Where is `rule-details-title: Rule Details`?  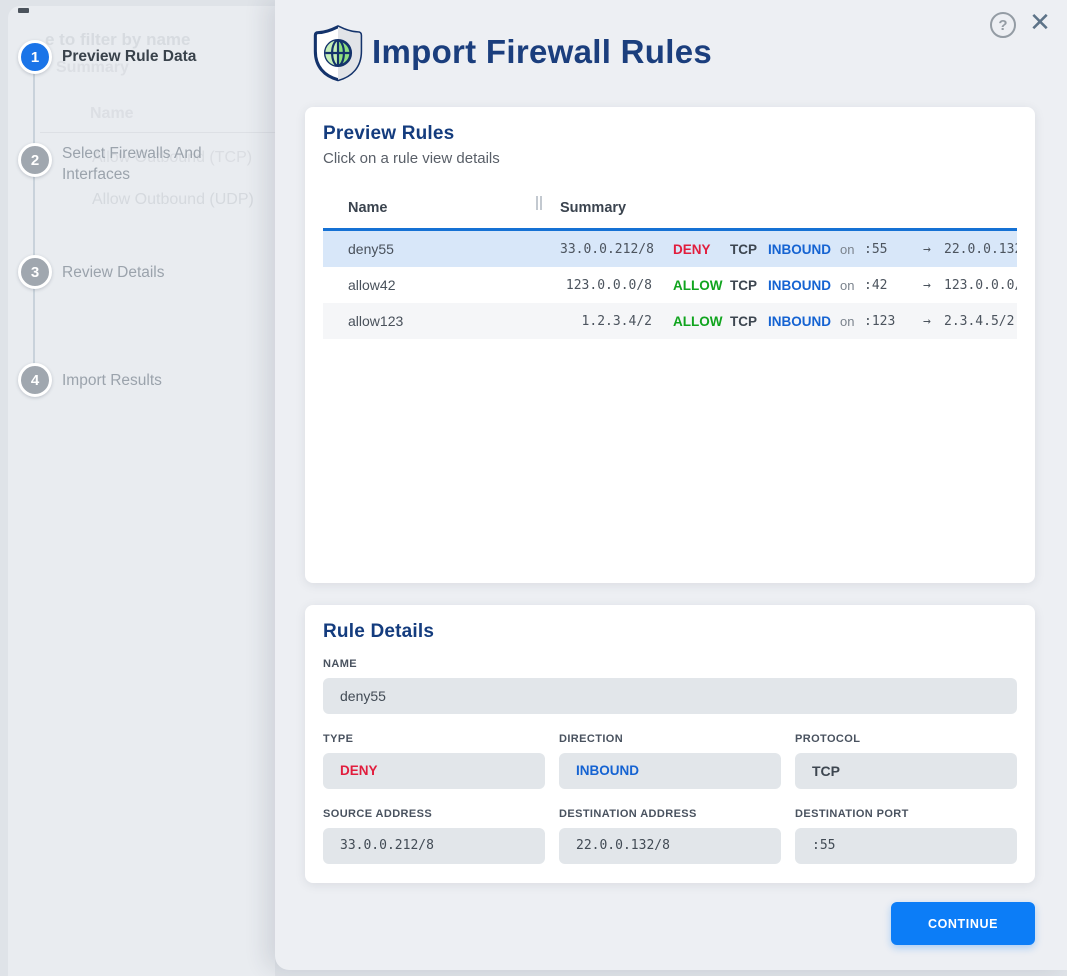 rule-details-title: Rule Details is located at coordinates (379, 631).